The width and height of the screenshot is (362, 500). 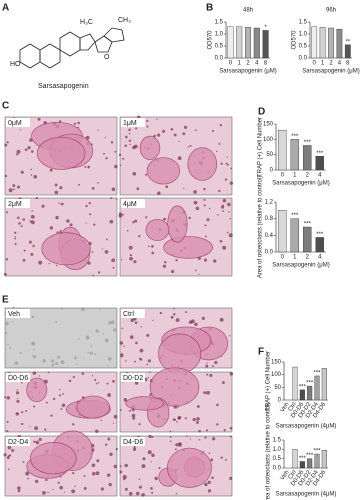 What do you see at coordinates (277, 441) in the screenshot?
I see `y-tick-label: 1.5` at bounding box center [277, 441].